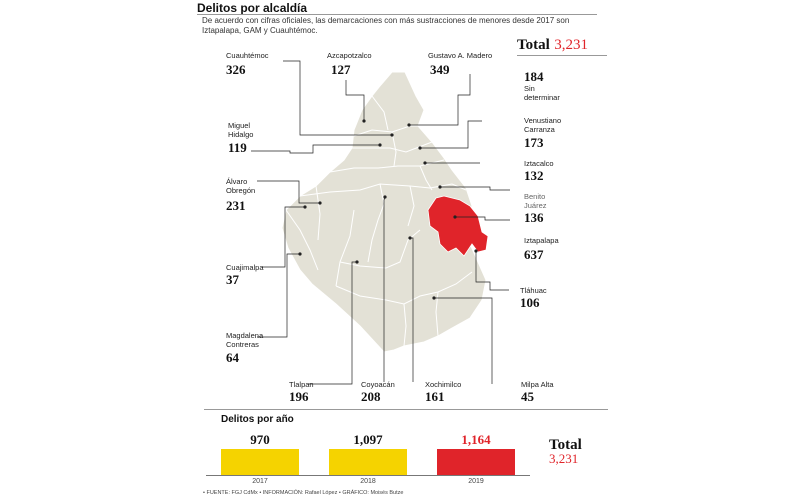 This screenshot has width=800, height=500. Describe the element at coordinates (562, 55) in the screenshot. I see `total-divider` at that location.